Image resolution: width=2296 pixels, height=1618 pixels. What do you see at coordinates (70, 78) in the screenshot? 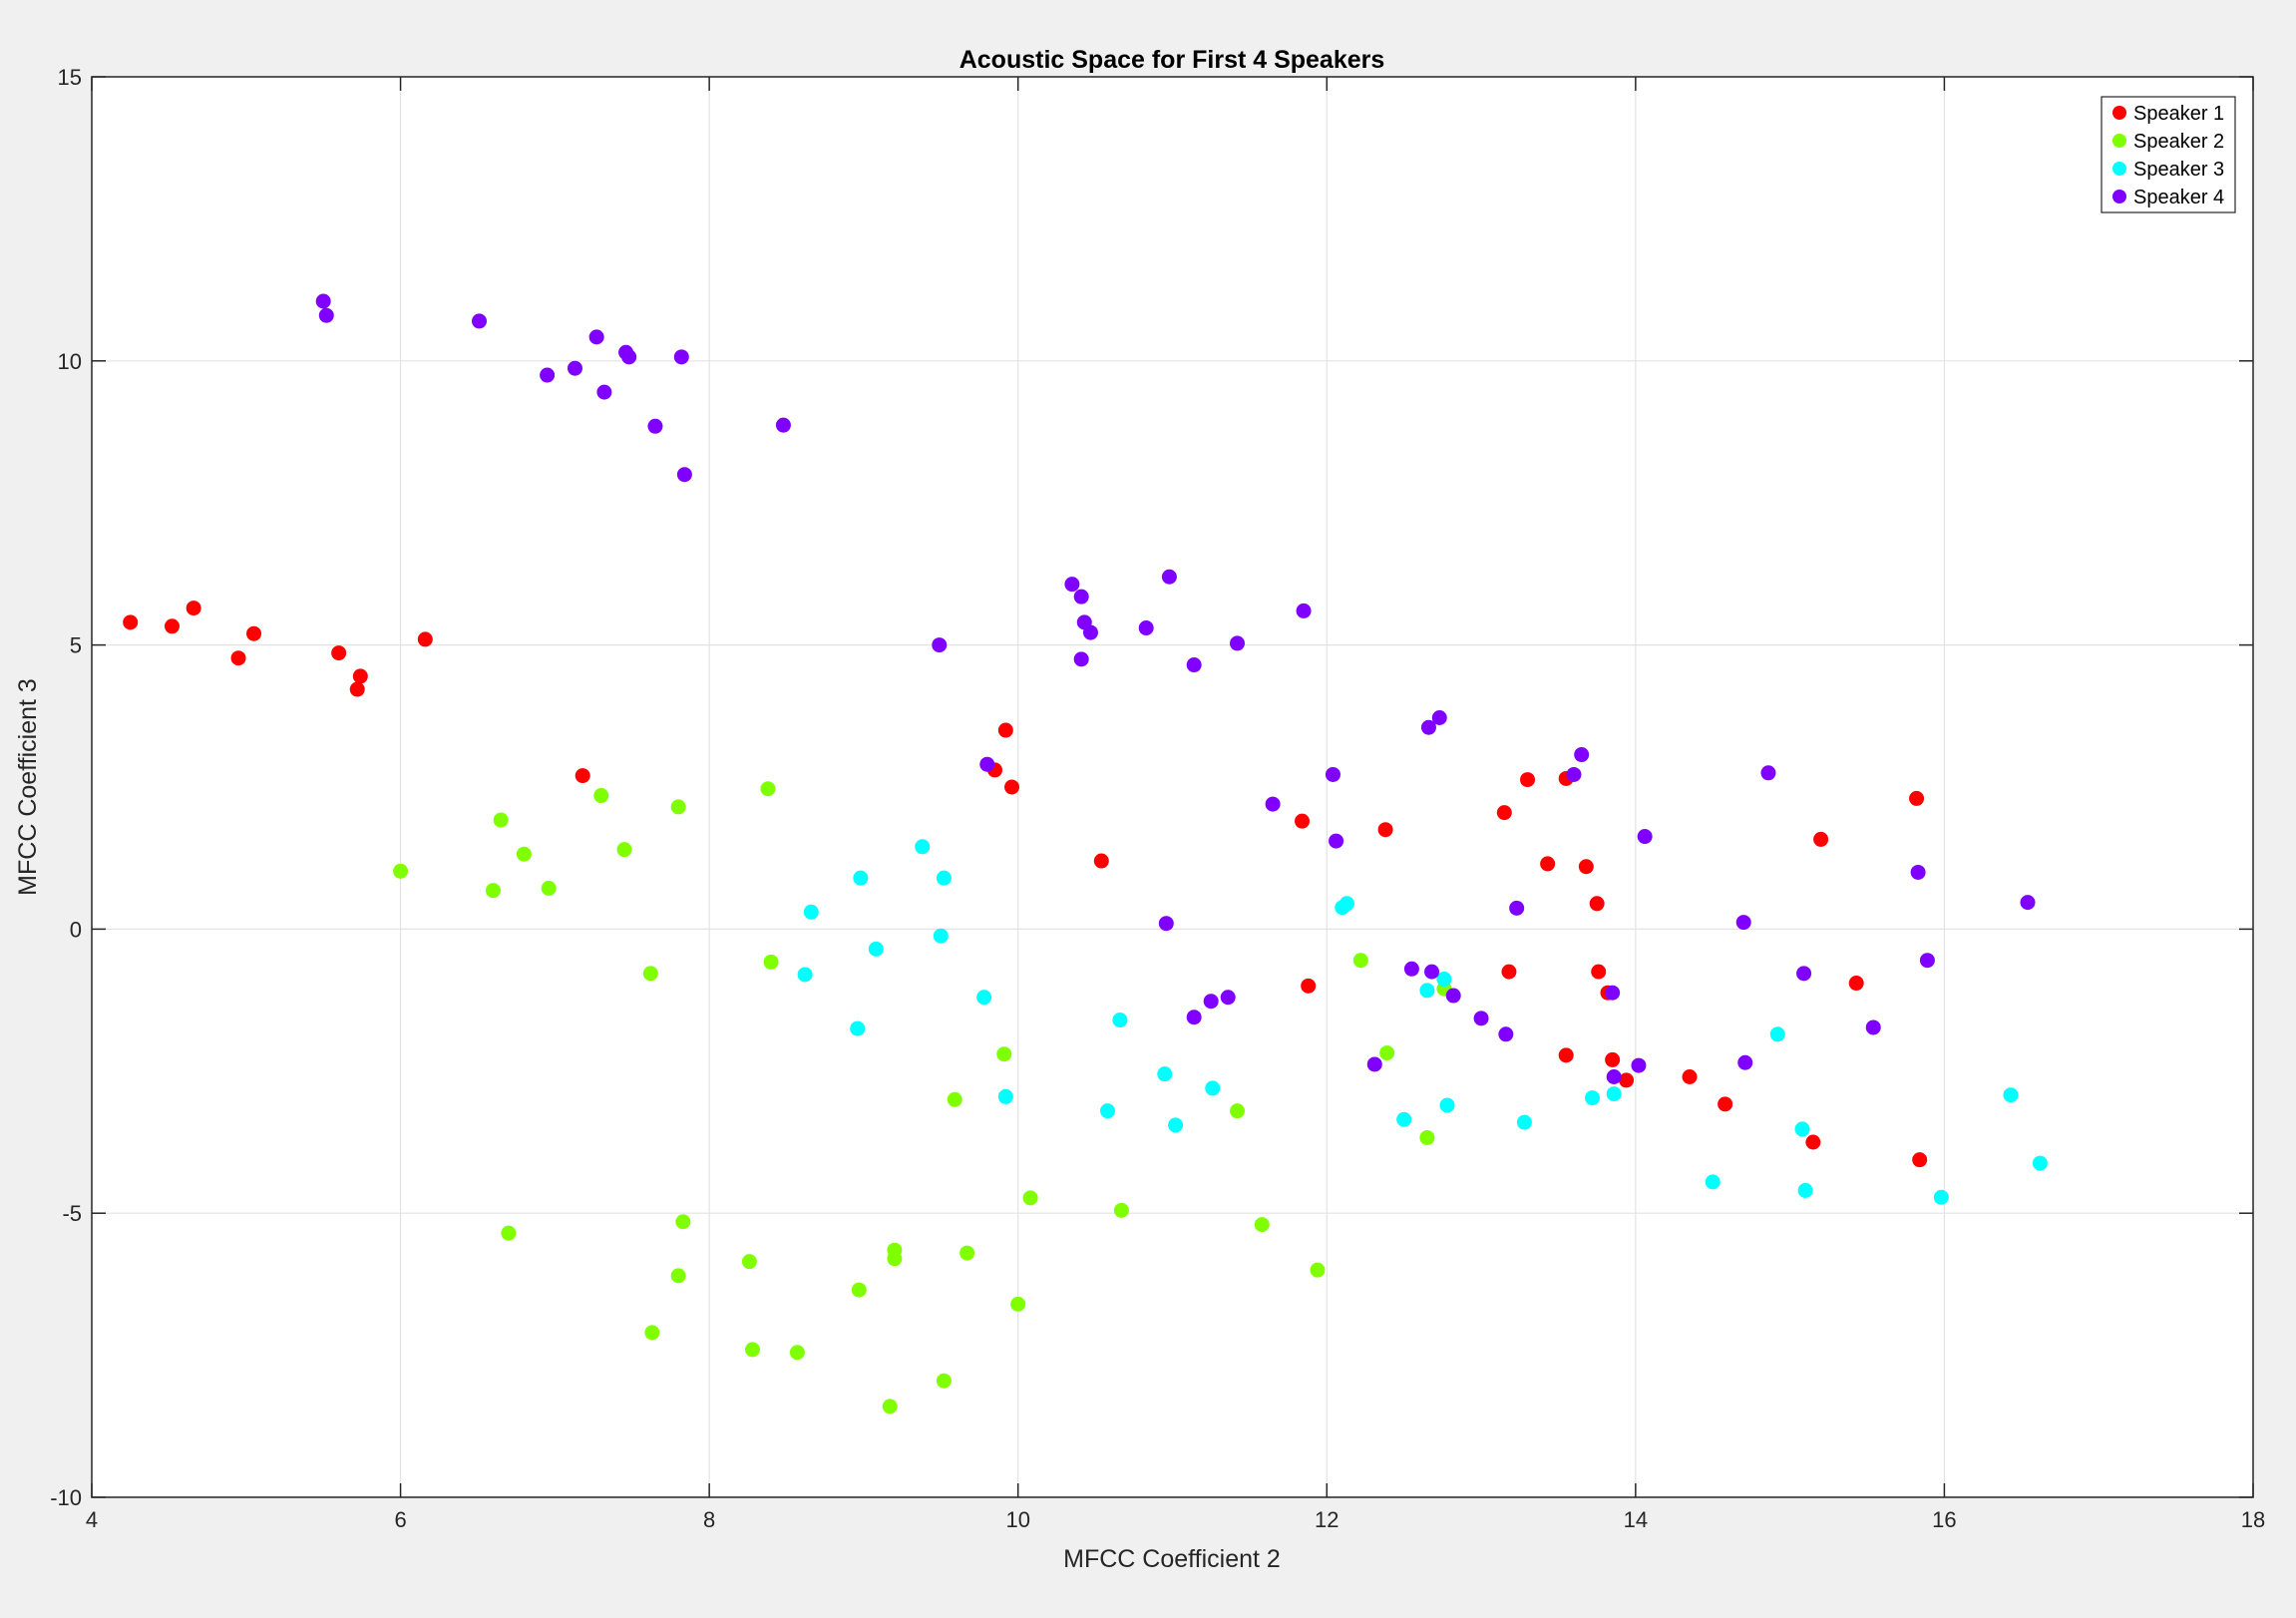
I see `y-tick-label: 15` at bounding box center [70, 78].